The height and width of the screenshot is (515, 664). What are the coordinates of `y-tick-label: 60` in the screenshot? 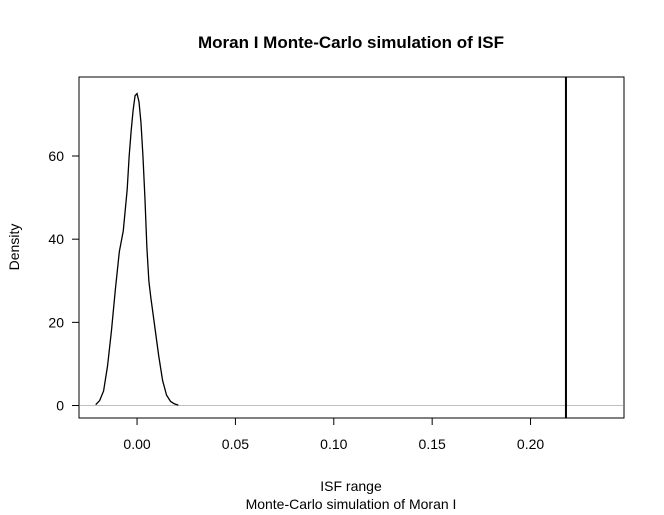 It's located at (56, 156).